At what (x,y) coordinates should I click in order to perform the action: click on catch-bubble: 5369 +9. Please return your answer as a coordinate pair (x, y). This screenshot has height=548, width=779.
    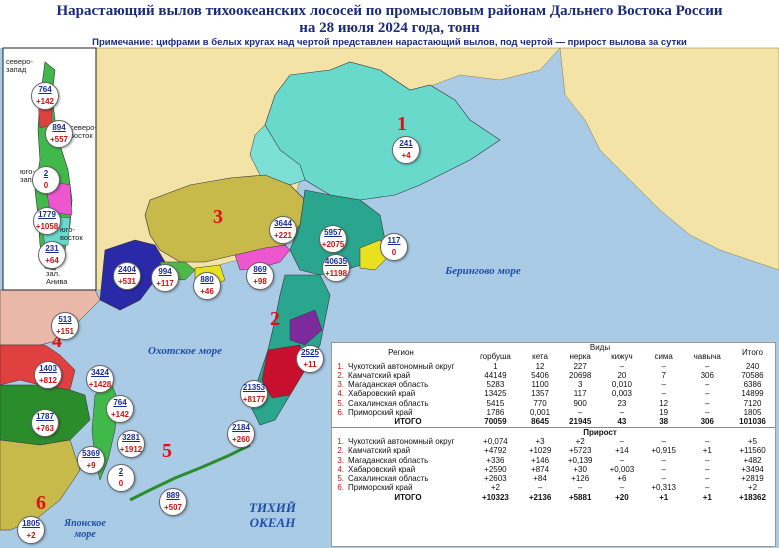
    Looking at the image, I should click on (91, 460).